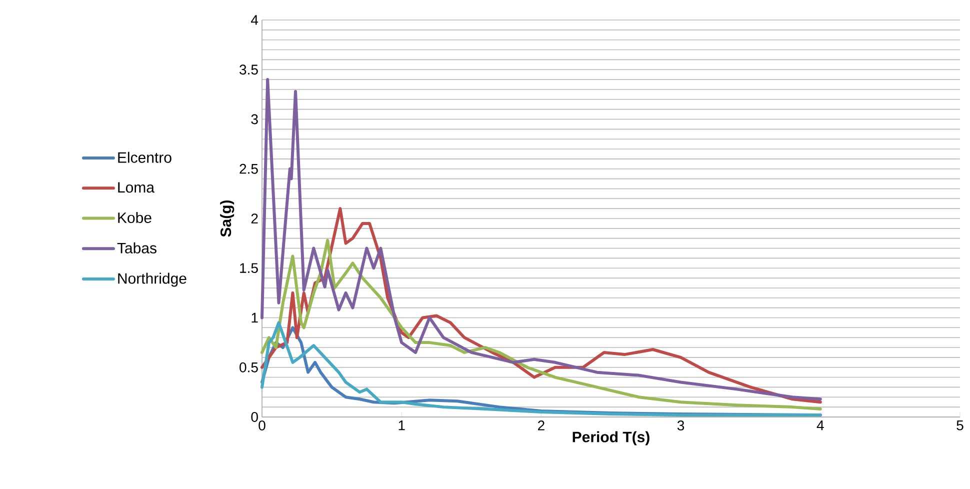 This screenshot has height=489, width=970. What do you see at coordinates (249, 367) in the screenshot?
I see `y-tick-label: 0.5` at bounding box center [249, 367].